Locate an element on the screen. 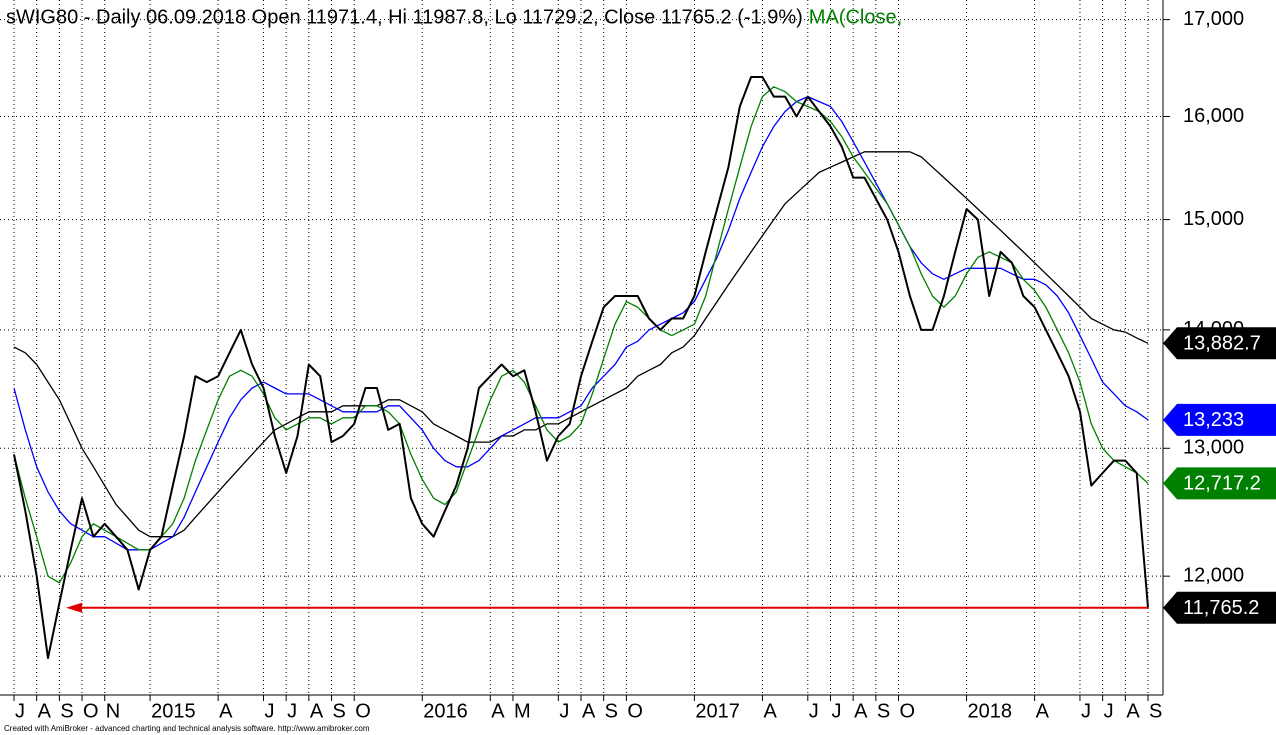 This screenshot has height=735, width=1276. value-label: 13,233 is located at coordinates (1213, 420).